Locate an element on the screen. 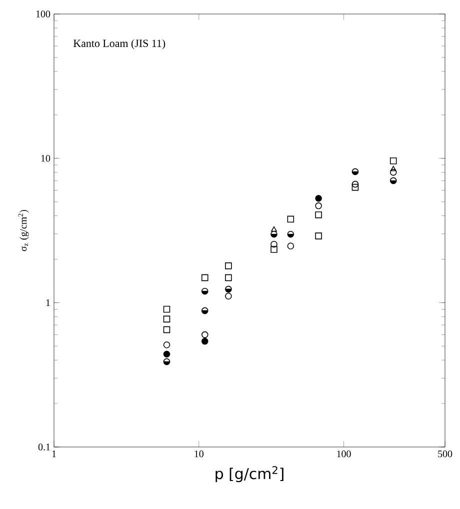 This screenshot has height=509, width=460. x-tick-label: 1 is located at coordinates (54, 454).